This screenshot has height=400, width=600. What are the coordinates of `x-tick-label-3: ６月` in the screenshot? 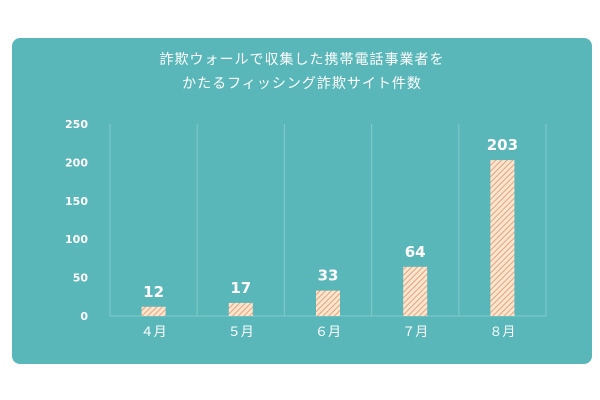 It's located at (328, 332).